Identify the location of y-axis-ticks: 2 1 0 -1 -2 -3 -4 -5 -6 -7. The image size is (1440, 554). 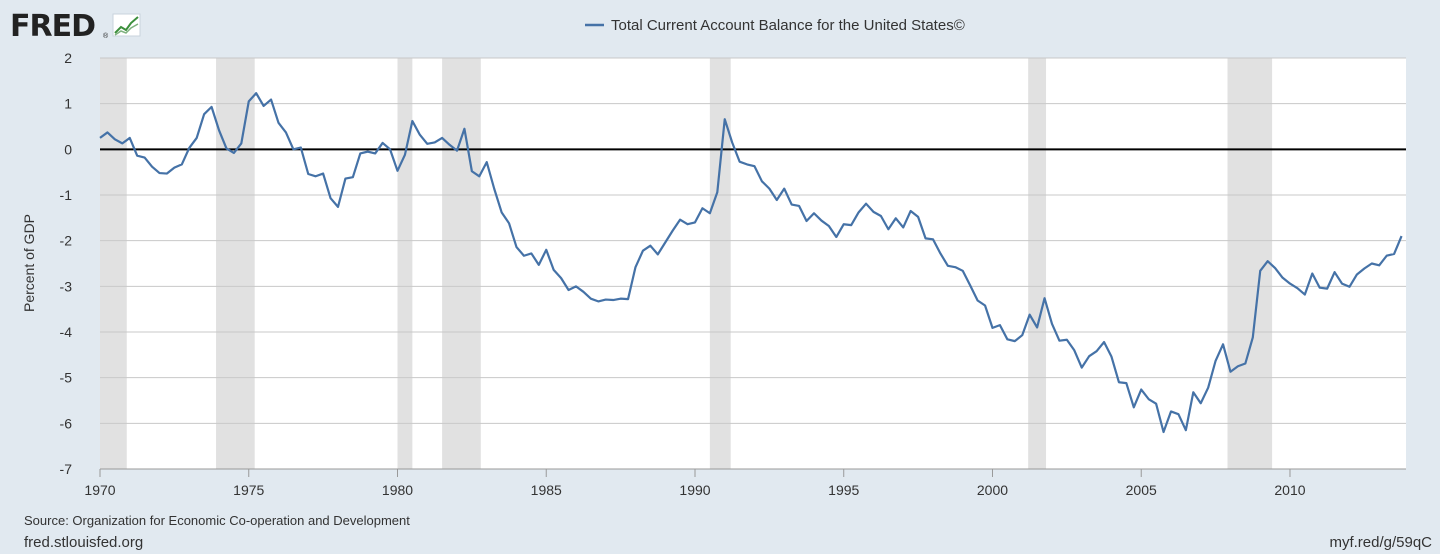
(66, 263).